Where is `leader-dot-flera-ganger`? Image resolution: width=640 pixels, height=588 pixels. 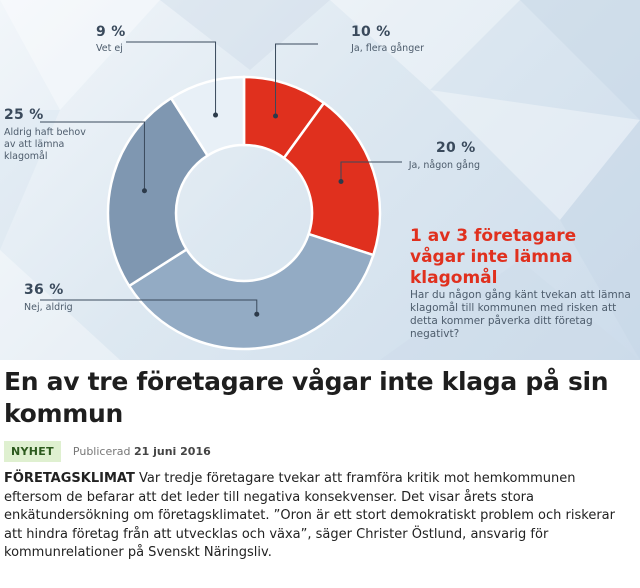 leader-dot-flera-ganger is located at coordinates (276, 116).